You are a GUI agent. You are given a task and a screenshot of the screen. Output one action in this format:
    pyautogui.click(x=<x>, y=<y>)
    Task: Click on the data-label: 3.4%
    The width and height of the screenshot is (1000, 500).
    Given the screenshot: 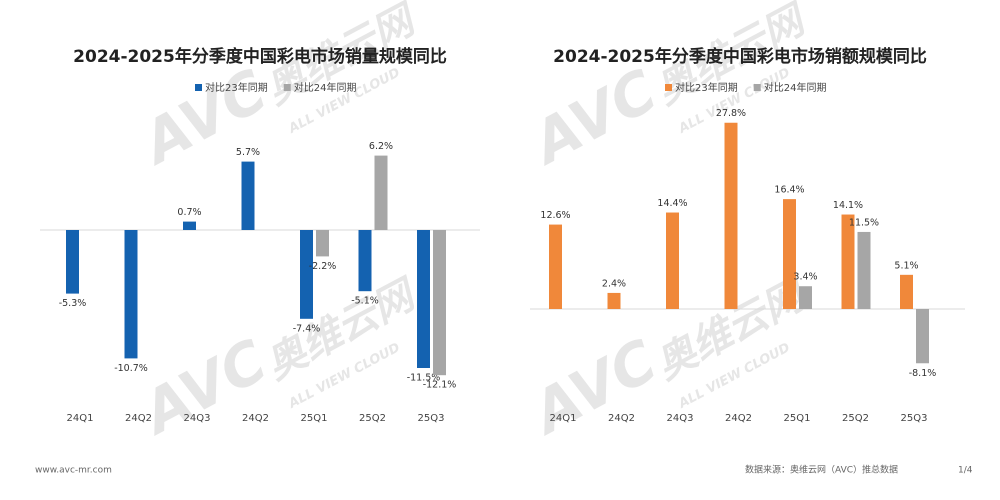 What is the action you would take?
    pyautogui.click(x=805, y=277)
    